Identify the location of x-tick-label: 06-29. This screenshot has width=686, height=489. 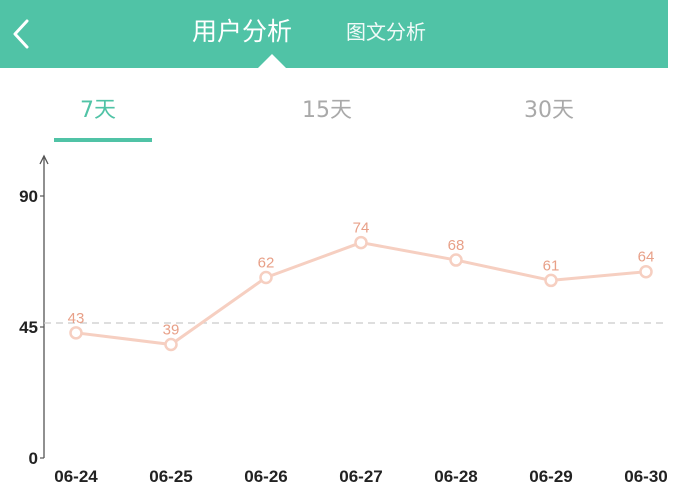
(550, 476).